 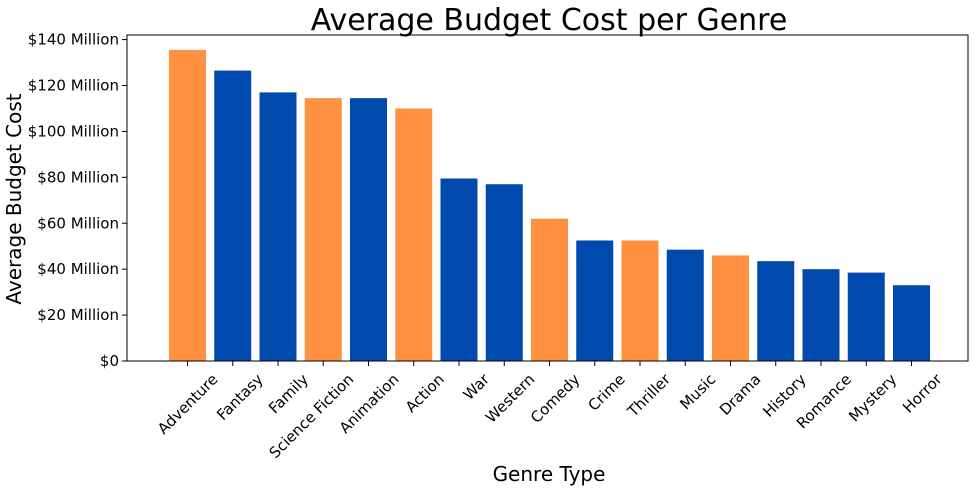 What do you see at coordinates (109, 361) in the screenshot?
I see `y-tick-label: $0` at bounding box center [109, 361].